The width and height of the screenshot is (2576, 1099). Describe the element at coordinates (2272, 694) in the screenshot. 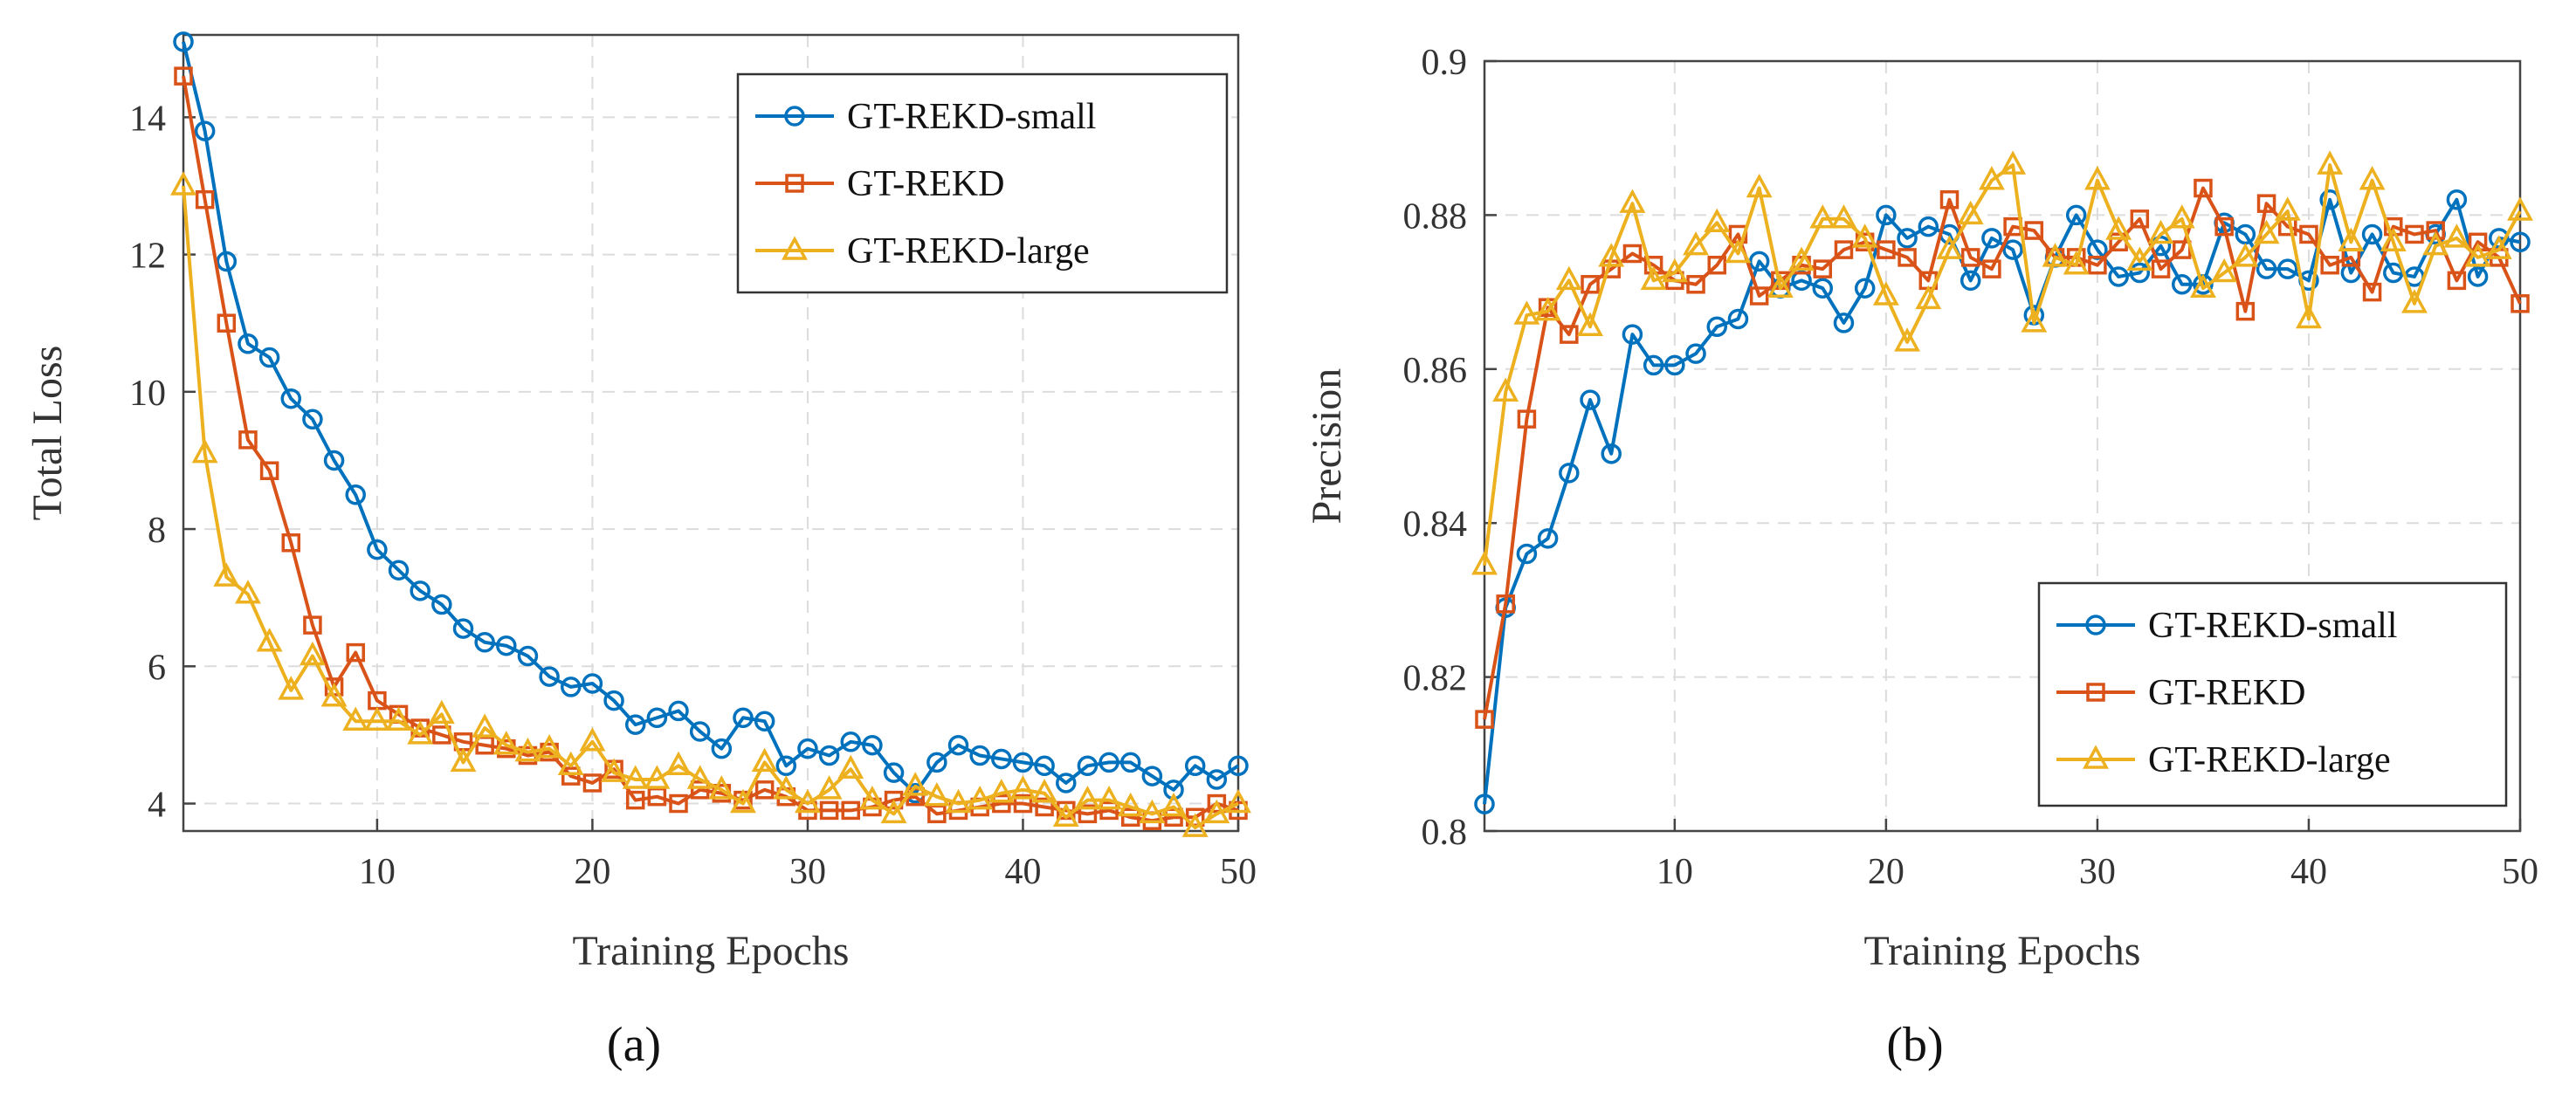

I see `legend: GT-REKD-small GT-REKD GT-REKD-large` at that location.